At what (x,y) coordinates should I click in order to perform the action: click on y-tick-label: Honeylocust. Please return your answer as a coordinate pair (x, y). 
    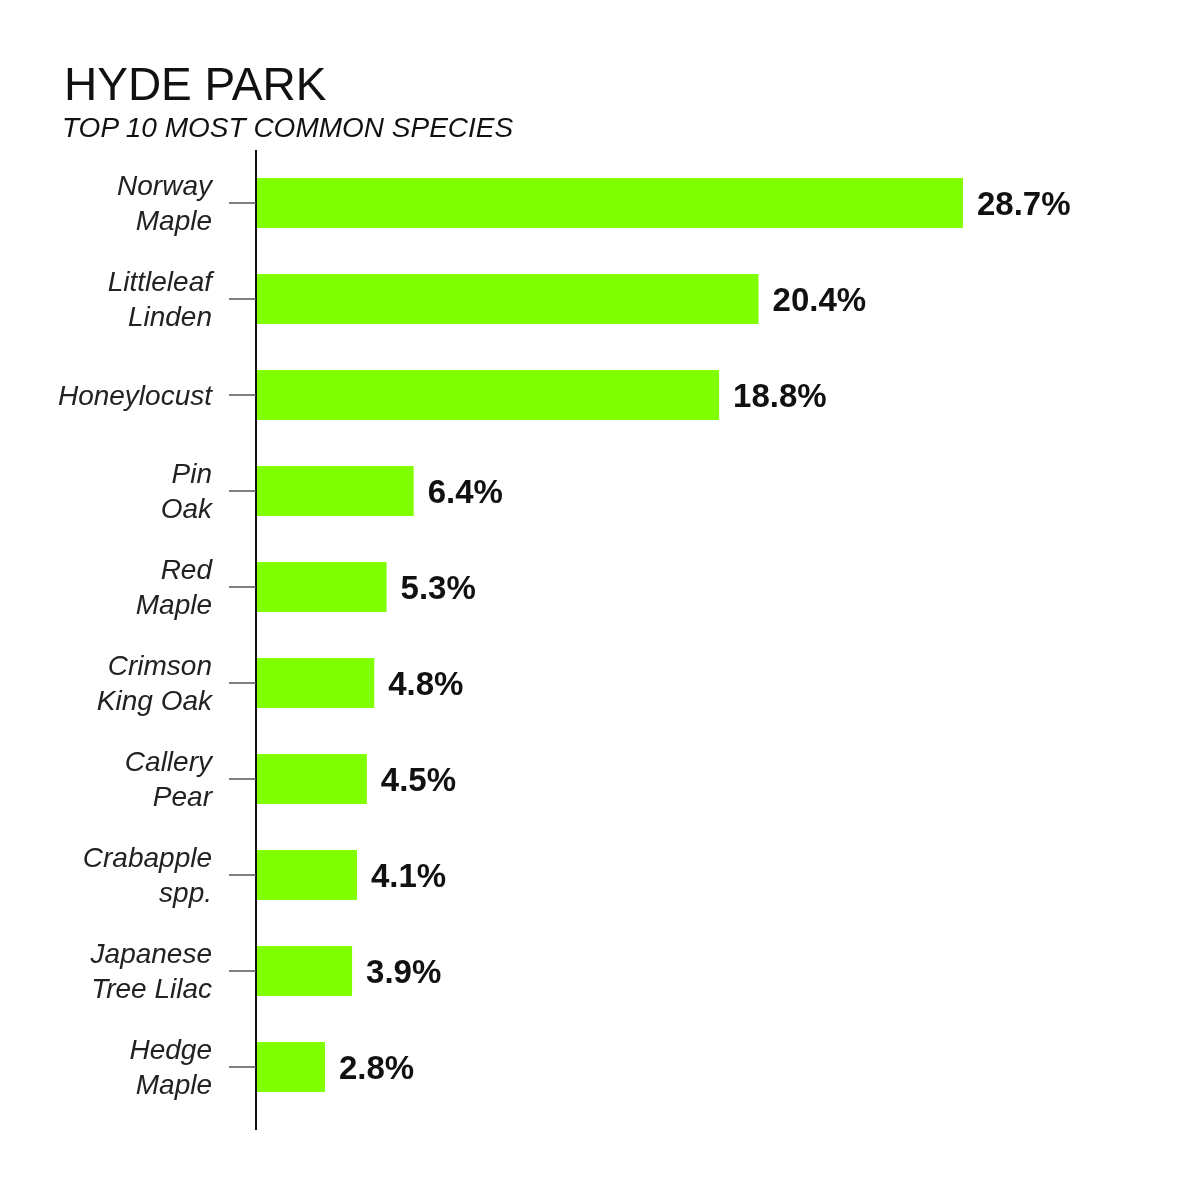
    Looking at the image, I should click on (135, 395).